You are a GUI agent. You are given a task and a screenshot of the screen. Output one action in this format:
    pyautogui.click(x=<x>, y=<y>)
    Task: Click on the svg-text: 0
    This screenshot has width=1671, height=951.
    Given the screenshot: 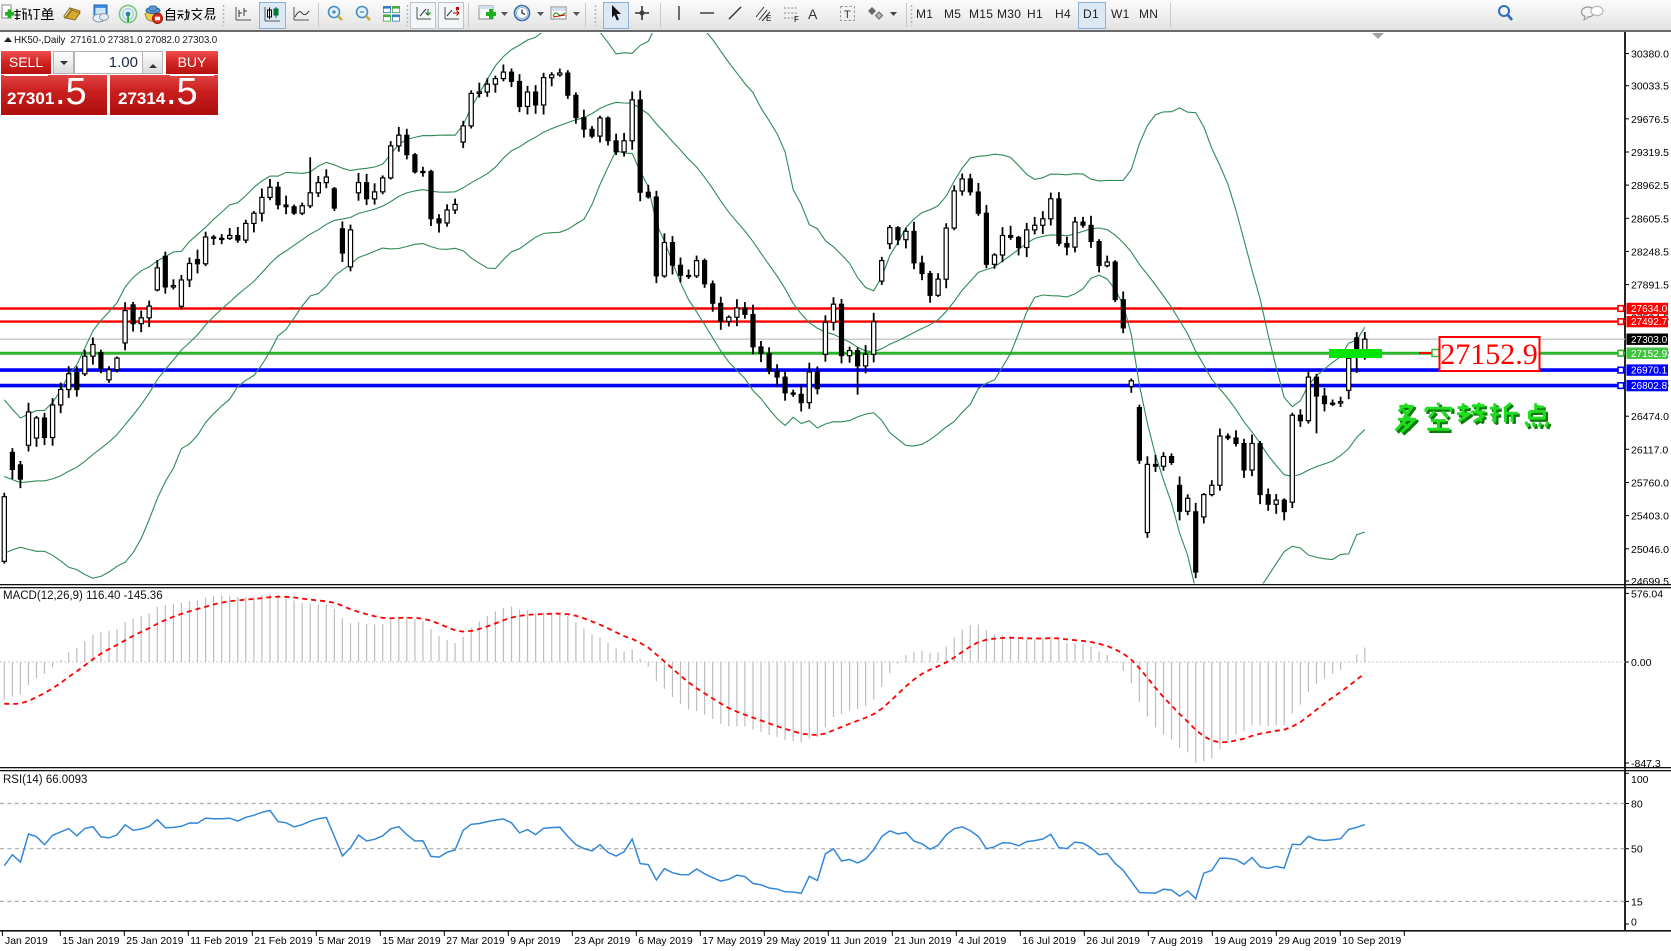 What is the action you would take?
    pyautogui.click(x=1634, y=923)
    